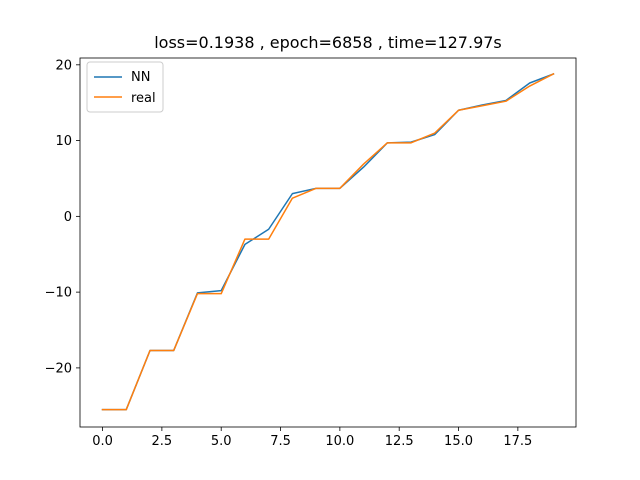 Image resolution: width=640 pixels, height=480 pixels. I want to click on x-tick-label: 5.0, so click(221, 441).